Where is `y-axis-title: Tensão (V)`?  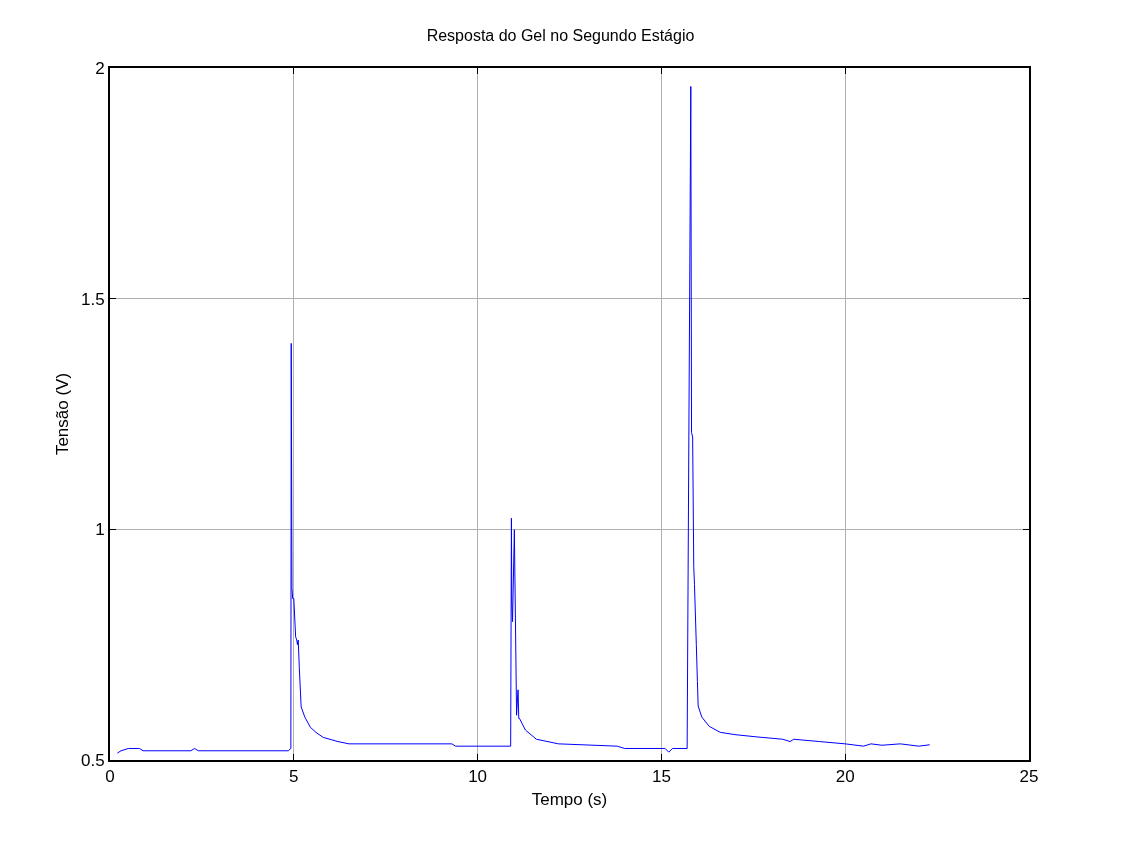
y-axis-title: Tensão (V) is located at coordinates (63, 414).